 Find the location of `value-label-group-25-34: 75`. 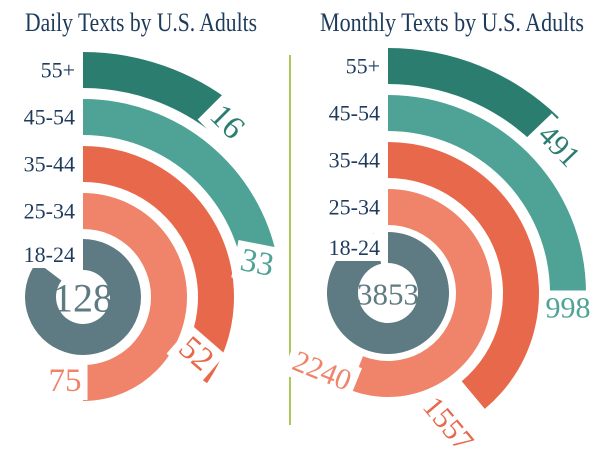

value-label-group-25-34: 75 is located at coordinates (65, 381).